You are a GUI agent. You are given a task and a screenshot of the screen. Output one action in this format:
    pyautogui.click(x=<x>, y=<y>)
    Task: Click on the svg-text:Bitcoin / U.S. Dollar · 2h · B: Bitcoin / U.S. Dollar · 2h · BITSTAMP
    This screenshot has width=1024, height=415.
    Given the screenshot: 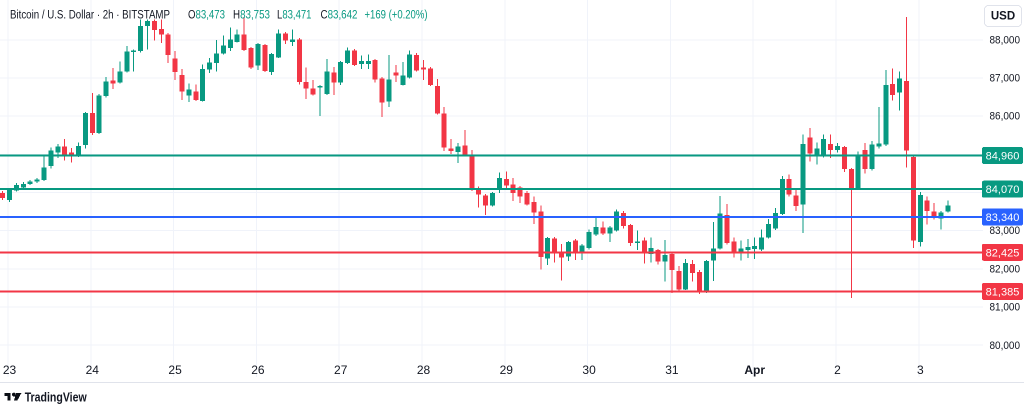 What is the action you would take?
    pyautogui.click(x=90, y=16)
    